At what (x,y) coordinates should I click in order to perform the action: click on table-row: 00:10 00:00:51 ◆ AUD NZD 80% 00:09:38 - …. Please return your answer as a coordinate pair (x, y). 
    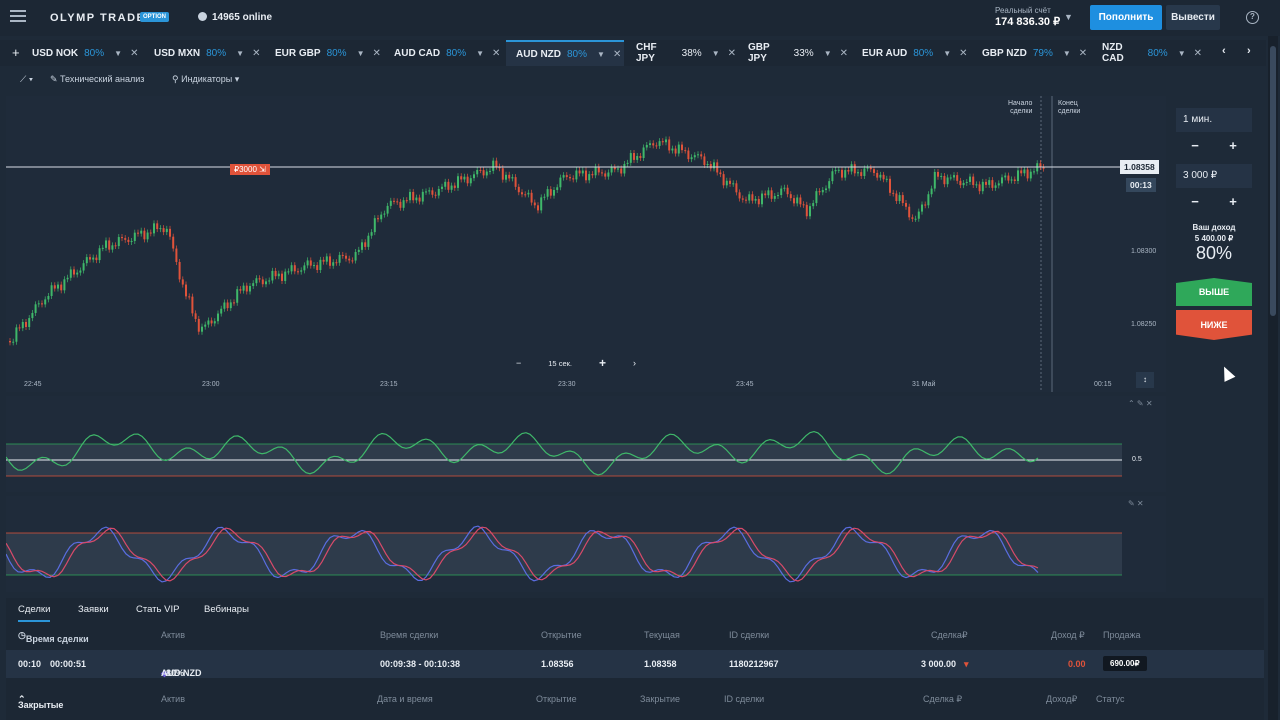
    Looking at the image, I should click on (635, 664).